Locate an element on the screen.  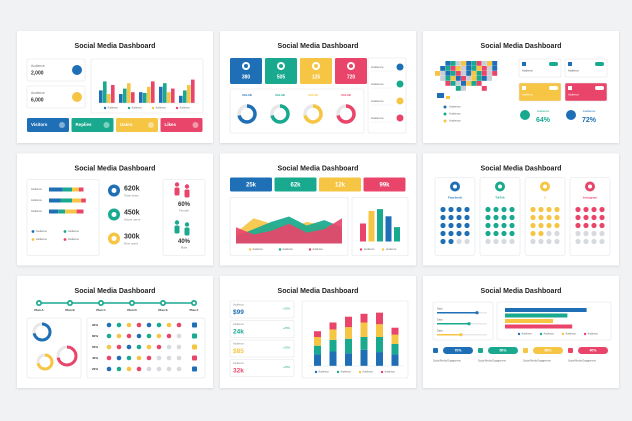
badge-value: 40% is located at coordinates (593, 351).